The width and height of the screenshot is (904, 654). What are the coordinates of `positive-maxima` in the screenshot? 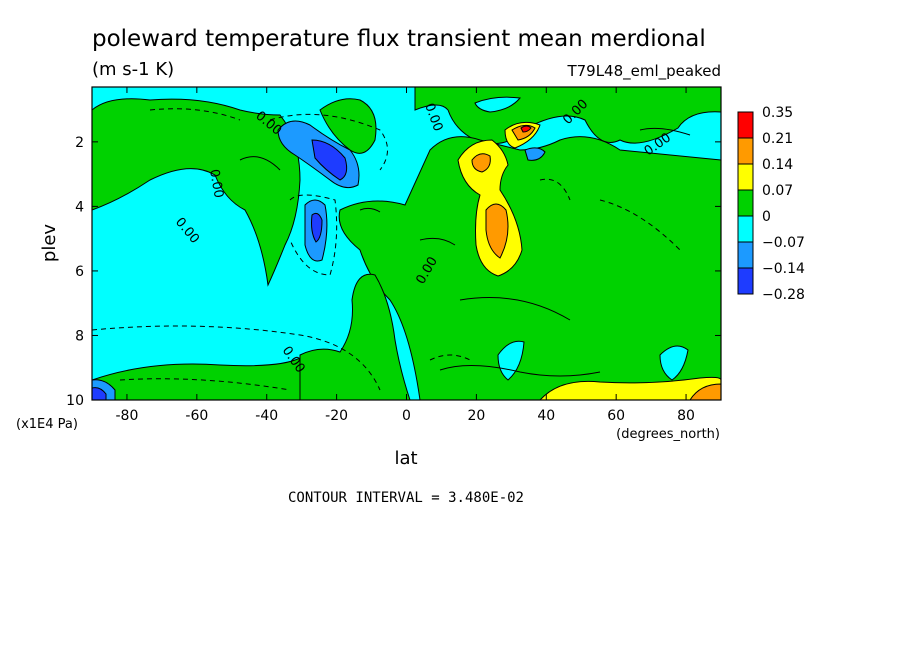 It's located at (589, 260).